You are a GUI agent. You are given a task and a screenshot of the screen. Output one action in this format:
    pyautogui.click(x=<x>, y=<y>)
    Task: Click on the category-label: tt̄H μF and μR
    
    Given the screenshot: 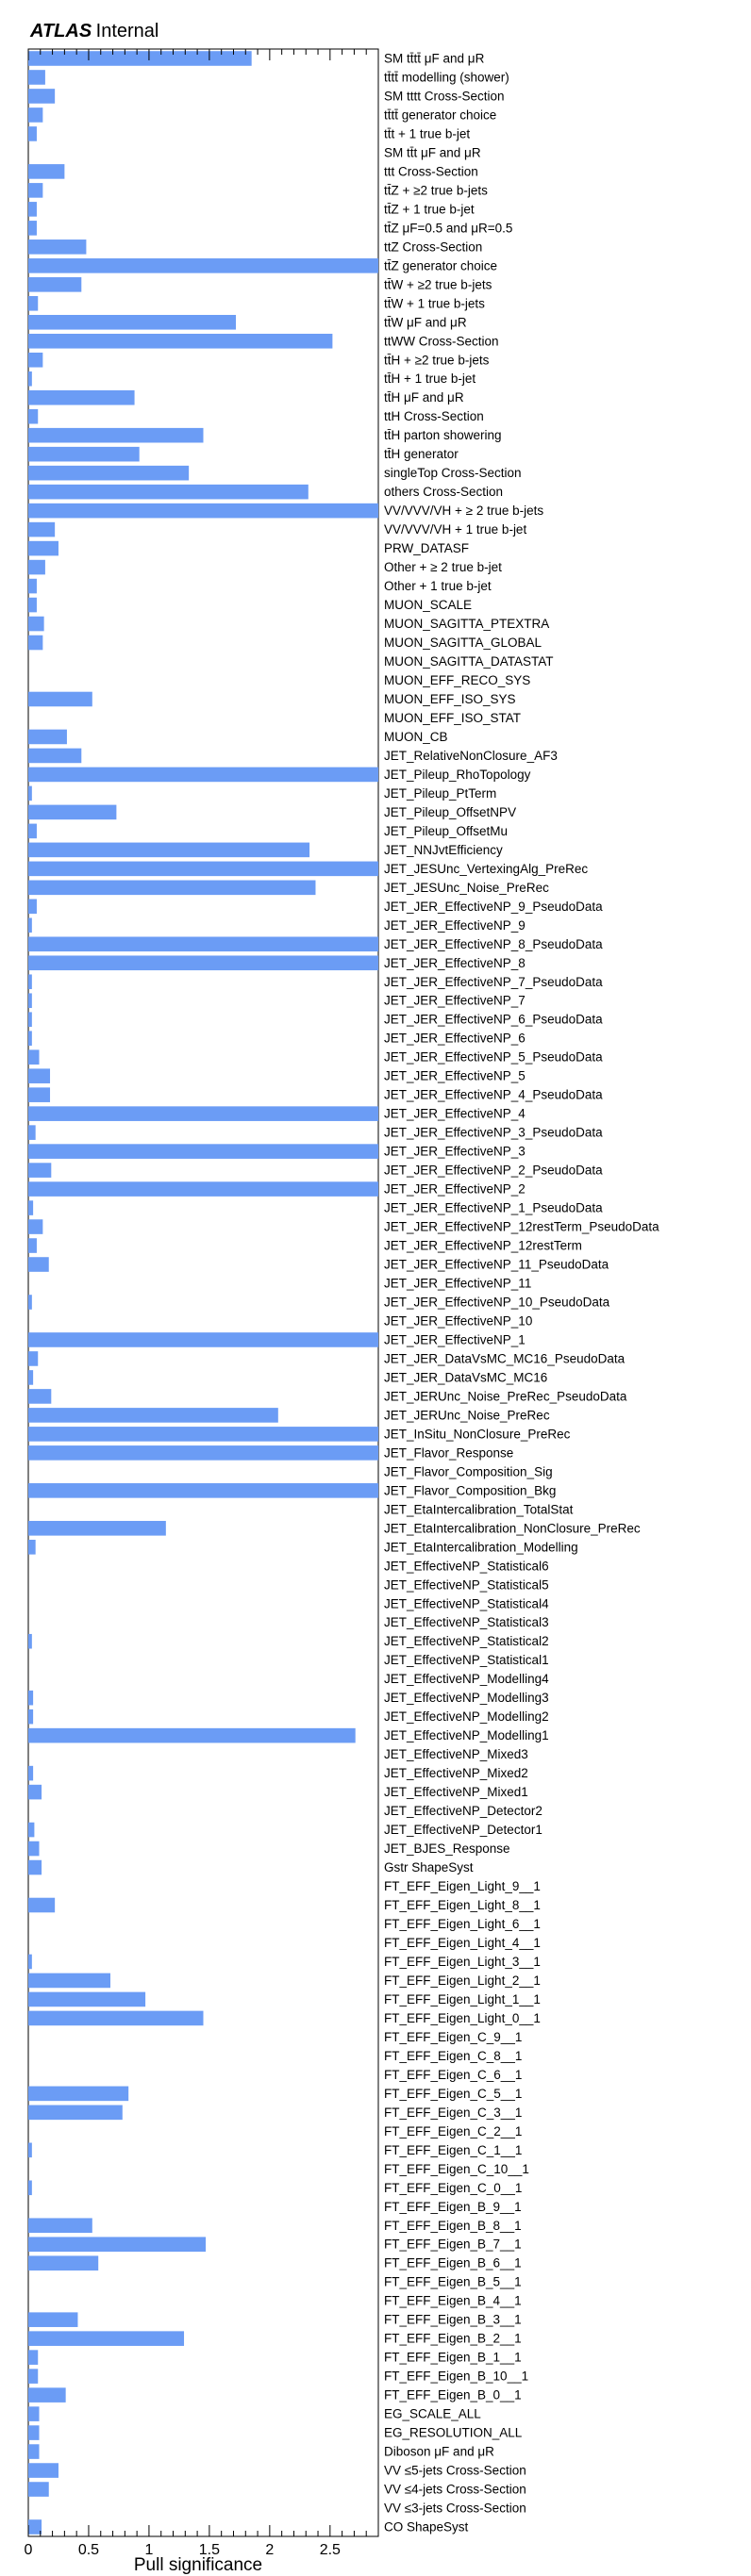 What is the action you would take?
    pyautogui.click(x=424, y=397)
    